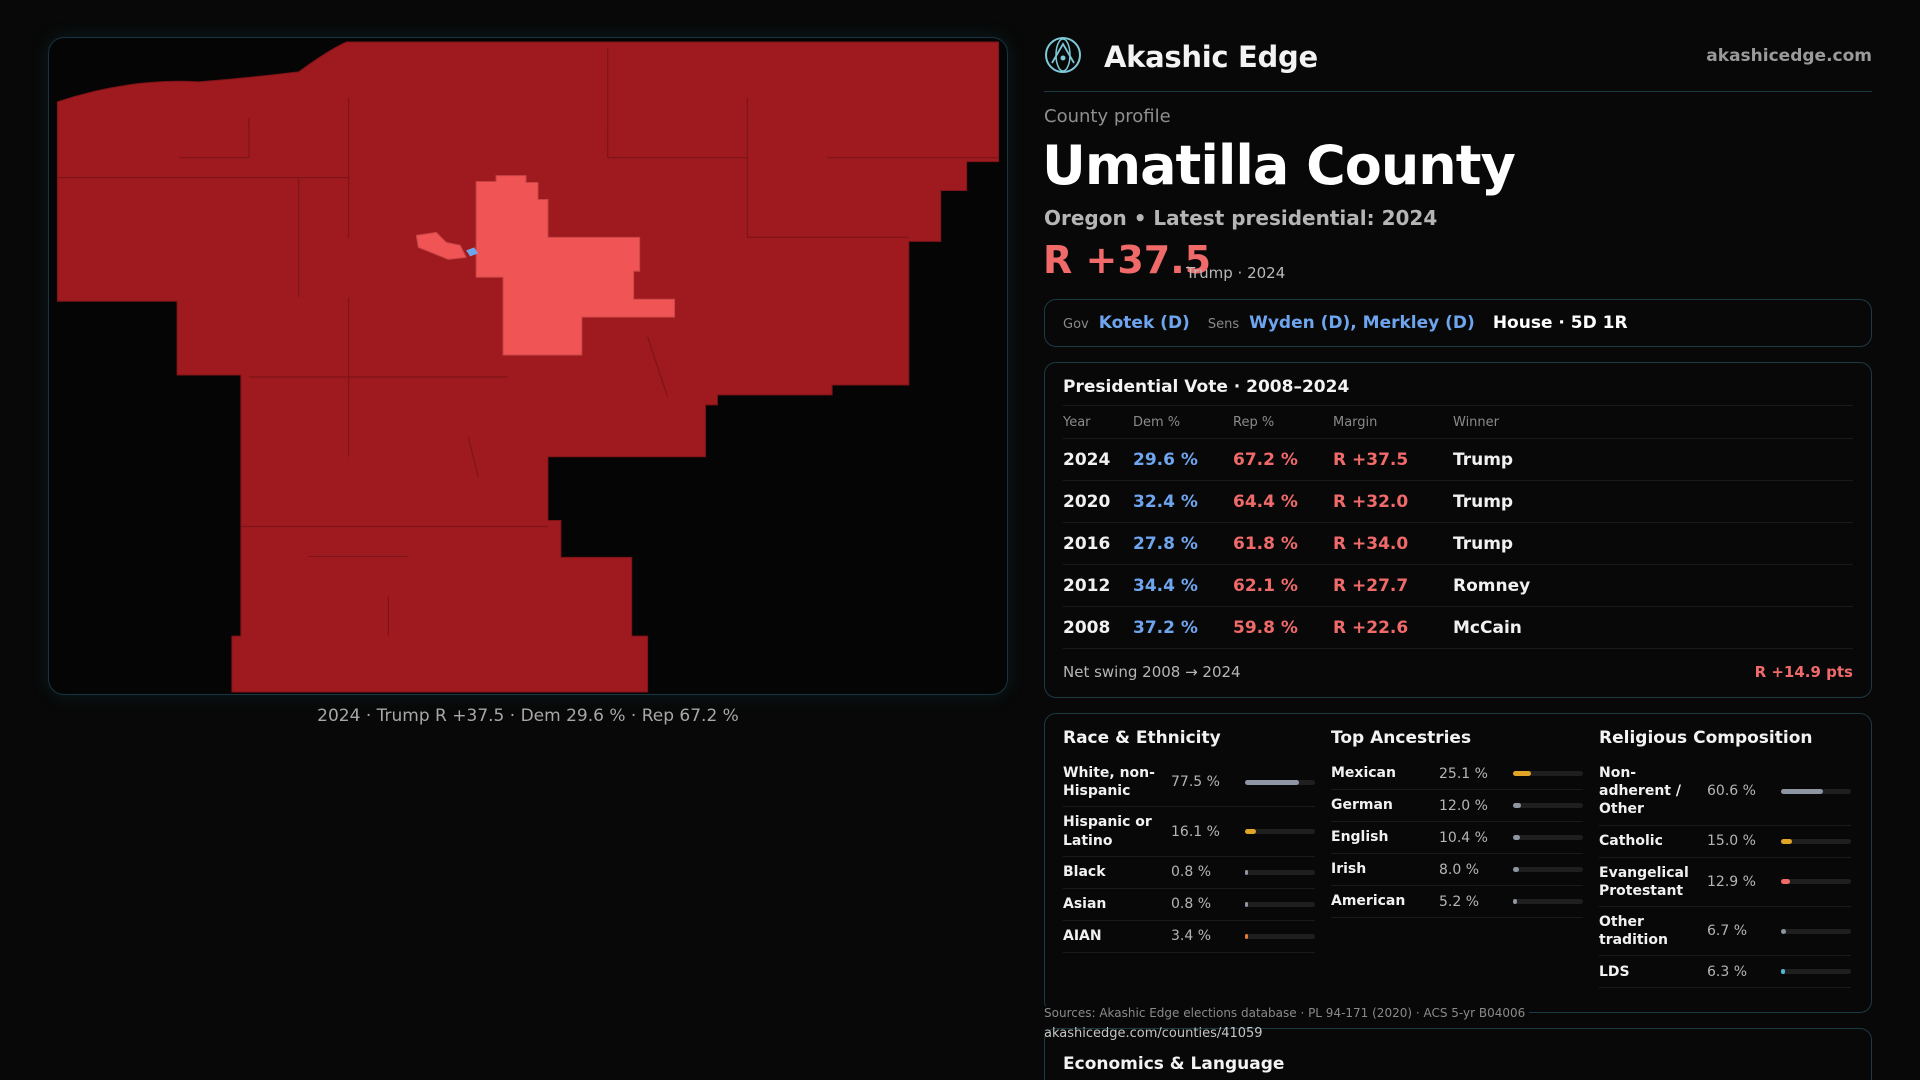  Describe the element at coordinates (1191, 936) in the screenshot. I see `demo-row-percent: 3.4 %` at that location.